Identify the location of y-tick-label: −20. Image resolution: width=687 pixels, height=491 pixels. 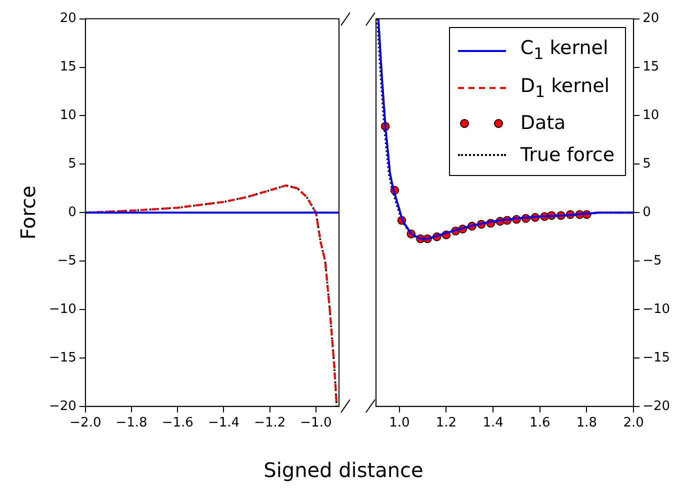
(62, 406).